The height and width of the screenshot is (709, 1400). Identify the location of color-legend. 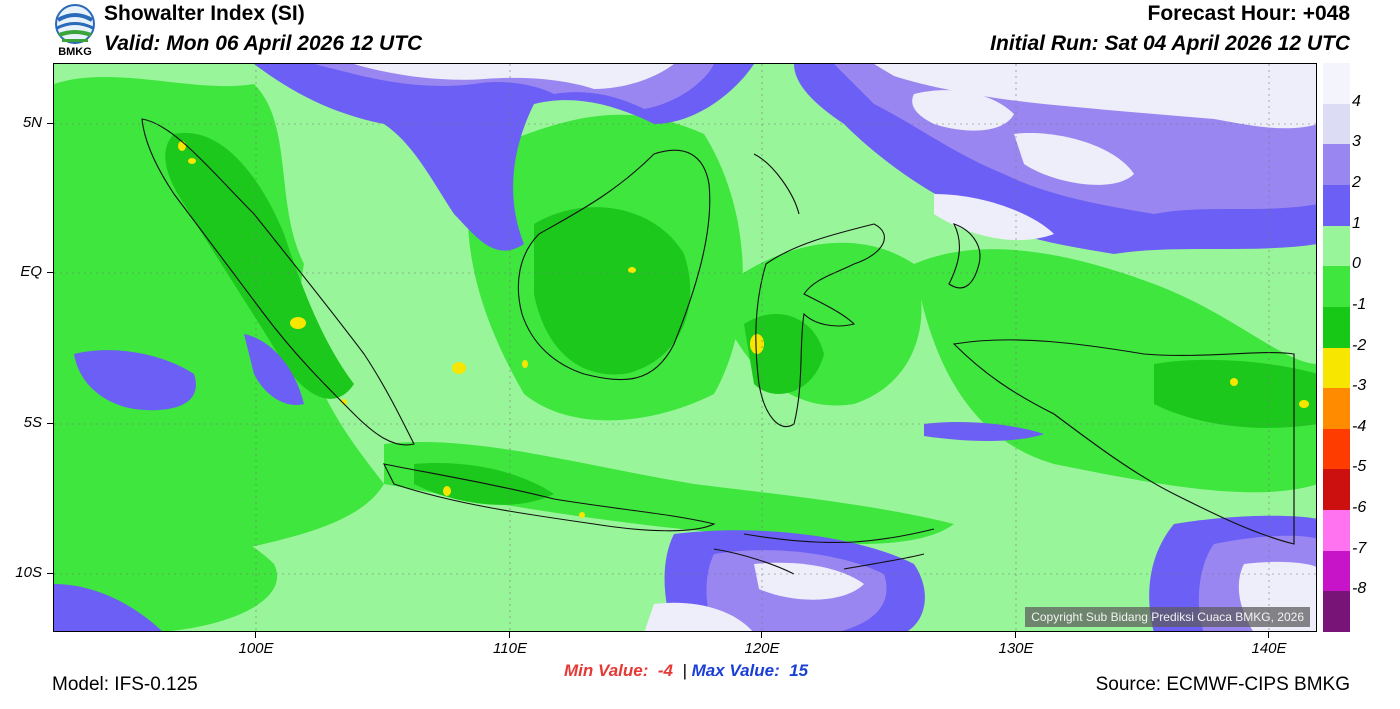
(1336, 348).